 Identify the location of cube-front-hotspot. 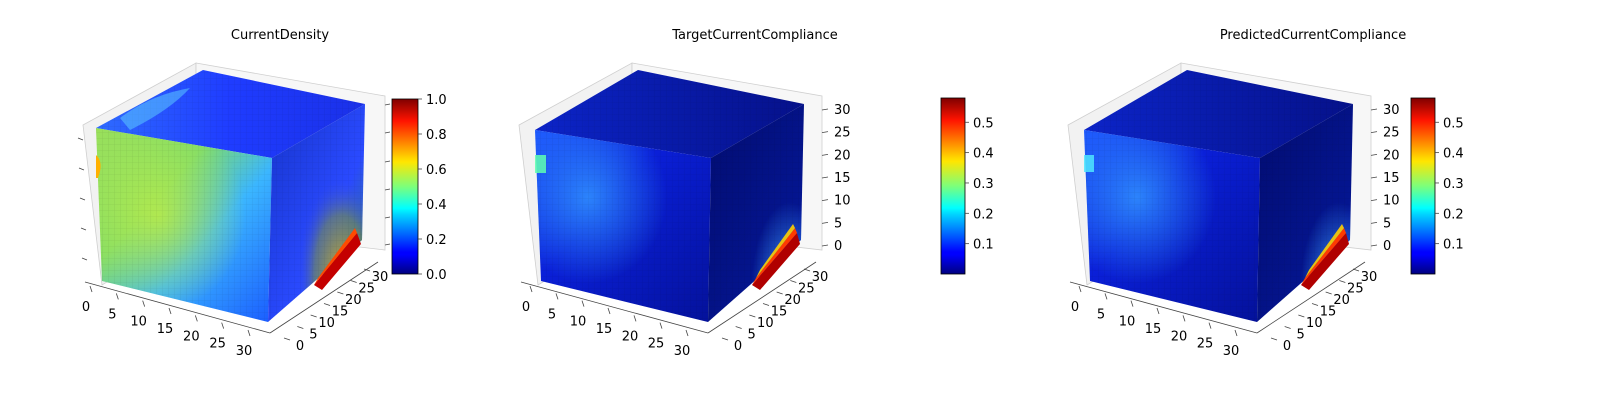
(540, 164).